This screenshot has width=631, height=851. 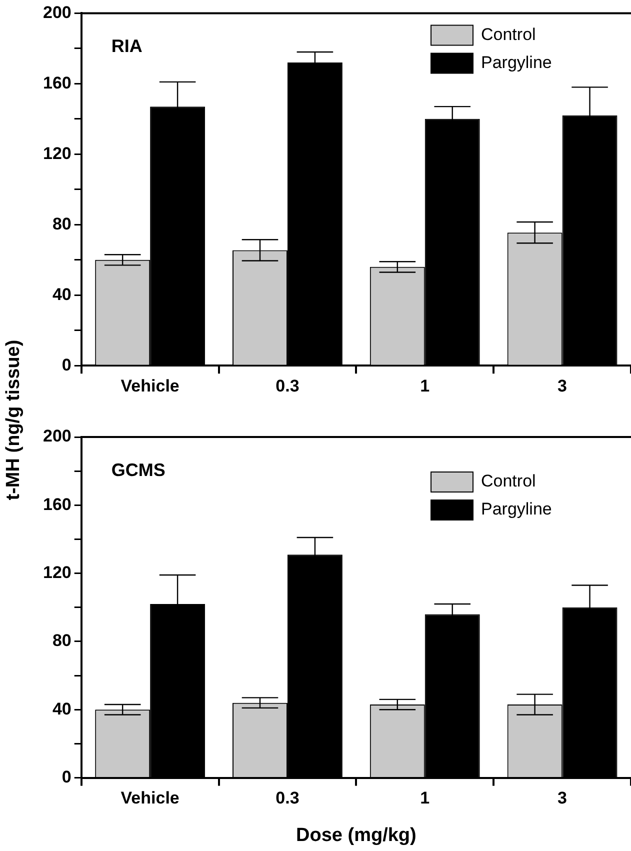 What do you see at coordinates (14, 420) in the screenshot?
I see `y-axis-title: t-MH (ng/g tissue)` at bounding box center [14, 420].